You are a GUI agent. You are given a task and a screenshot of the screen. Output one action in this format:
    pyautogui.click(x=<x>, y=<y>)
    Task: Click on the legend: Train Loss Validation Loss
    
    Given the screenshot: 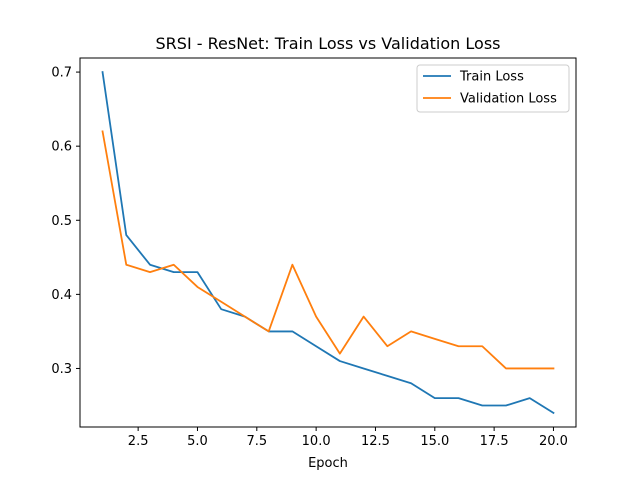 What is the action you would take?
    pyautogui.click(x=493, y=88)
    